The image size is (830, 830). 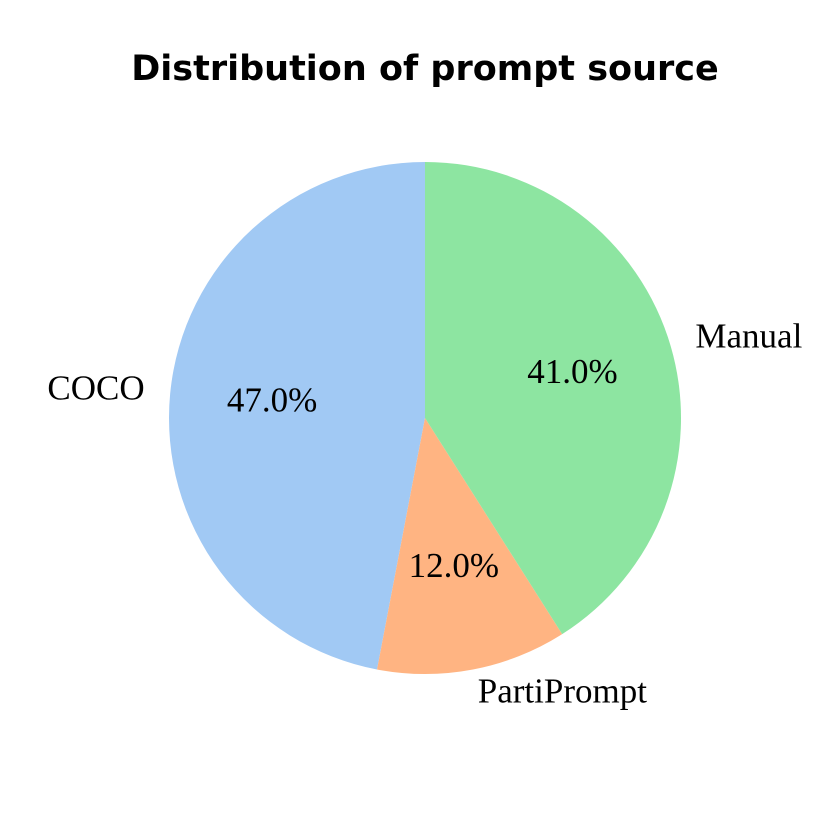 What do you see at coordinates (748, 335) in the screenshot?
I see `slice-label: Manual` at bounding box center [748, 335].